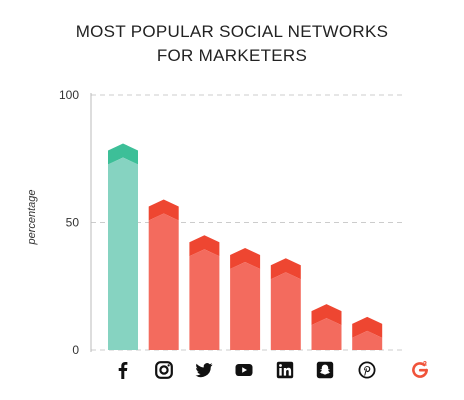 This screenshot has width=464, height=400. What do you see at coordinates (32, 217) in the screenshot?
I see `y-axis-label: percentage` at bounding box center [32, 217].